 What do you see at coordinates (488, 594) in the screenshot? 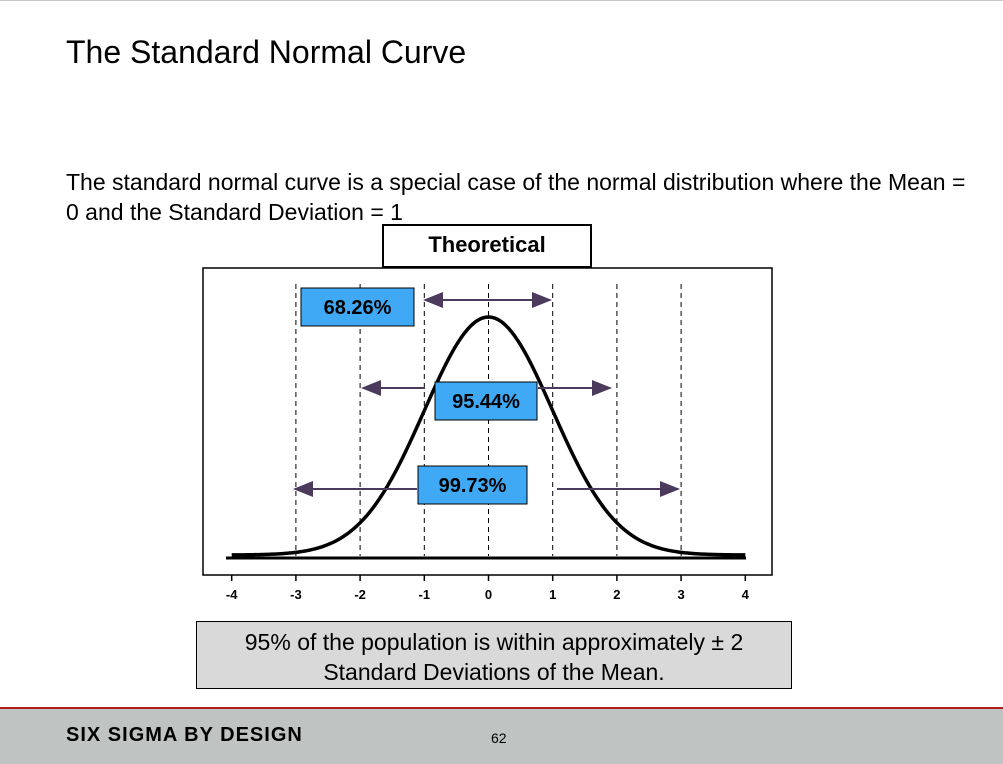
I see `x-tick-label: 0` at bounding box center [488, 594].